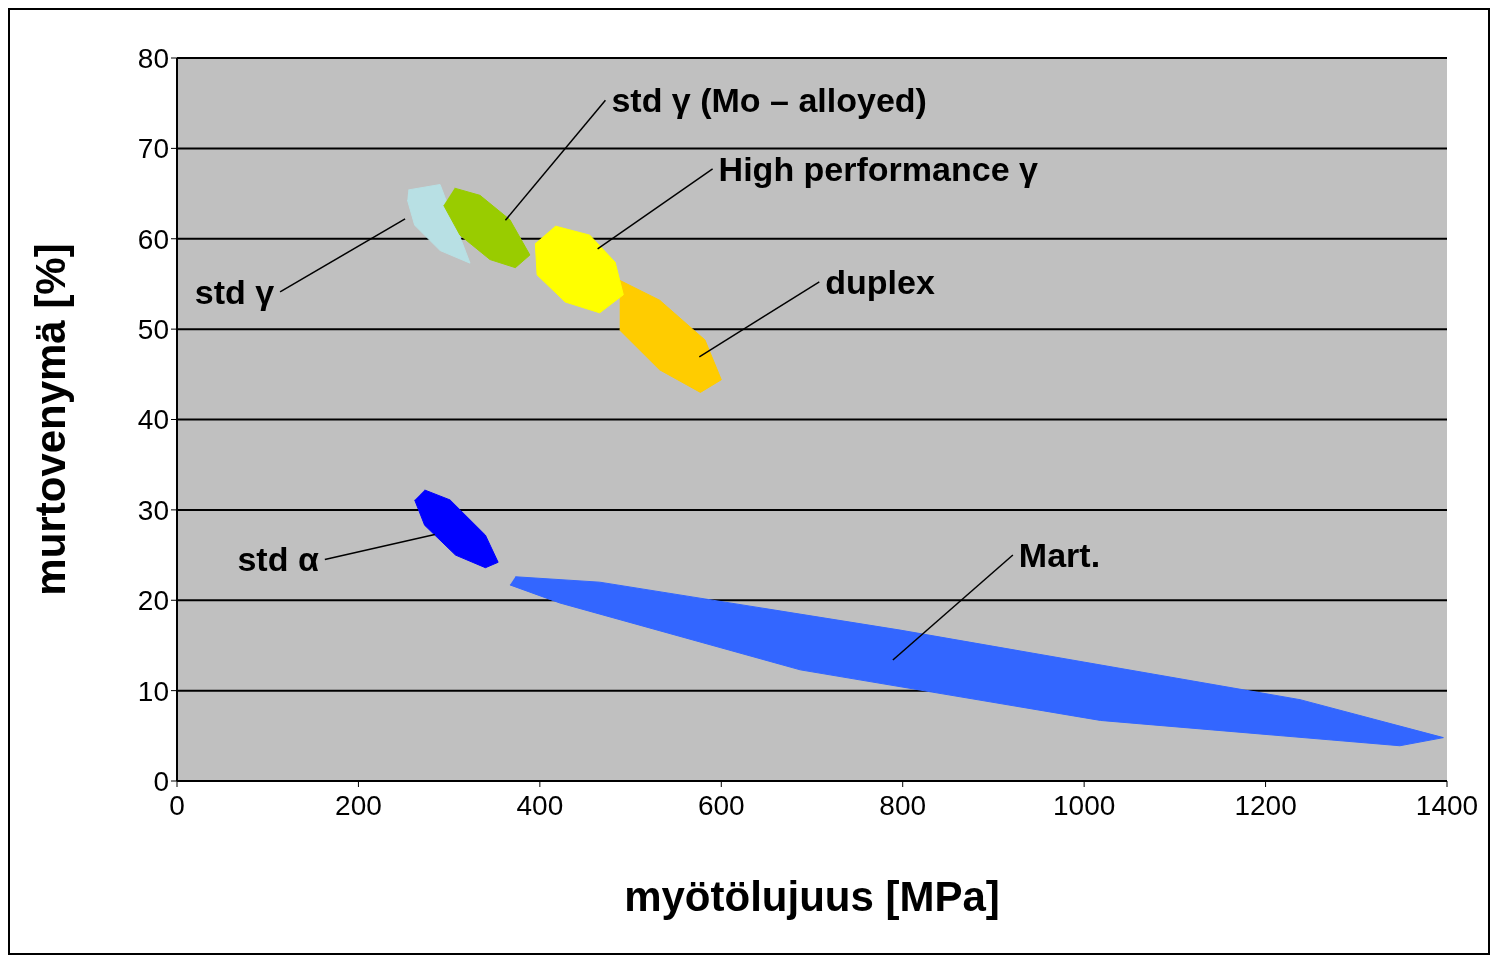  Describe the element at coordinates (153, 420) in the screenshot. I see `y-tick-label: 40` at that location.